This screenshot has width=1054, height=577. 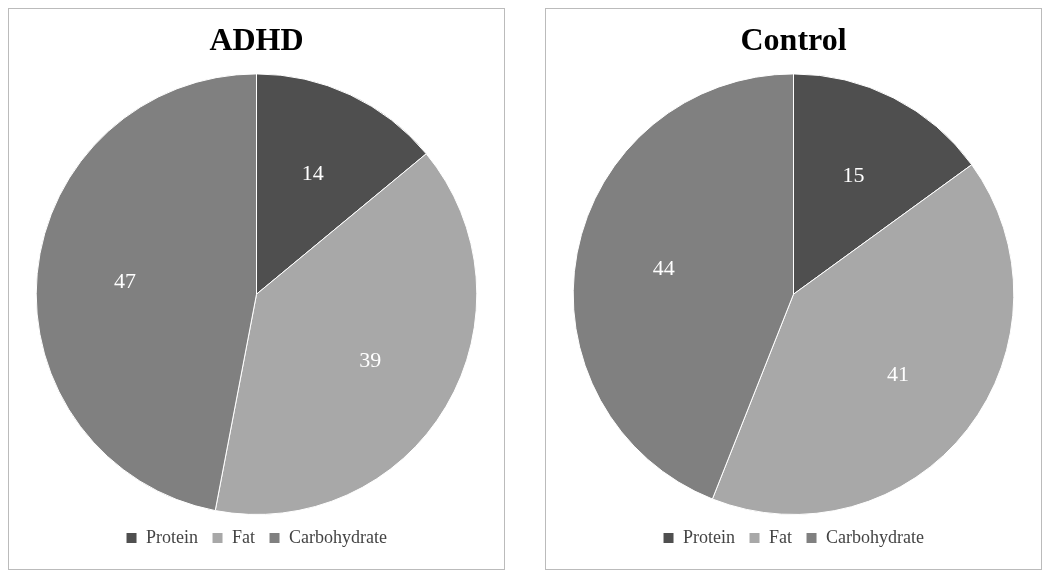 I want to click on data-label: 15, so click(x=853, y=175).